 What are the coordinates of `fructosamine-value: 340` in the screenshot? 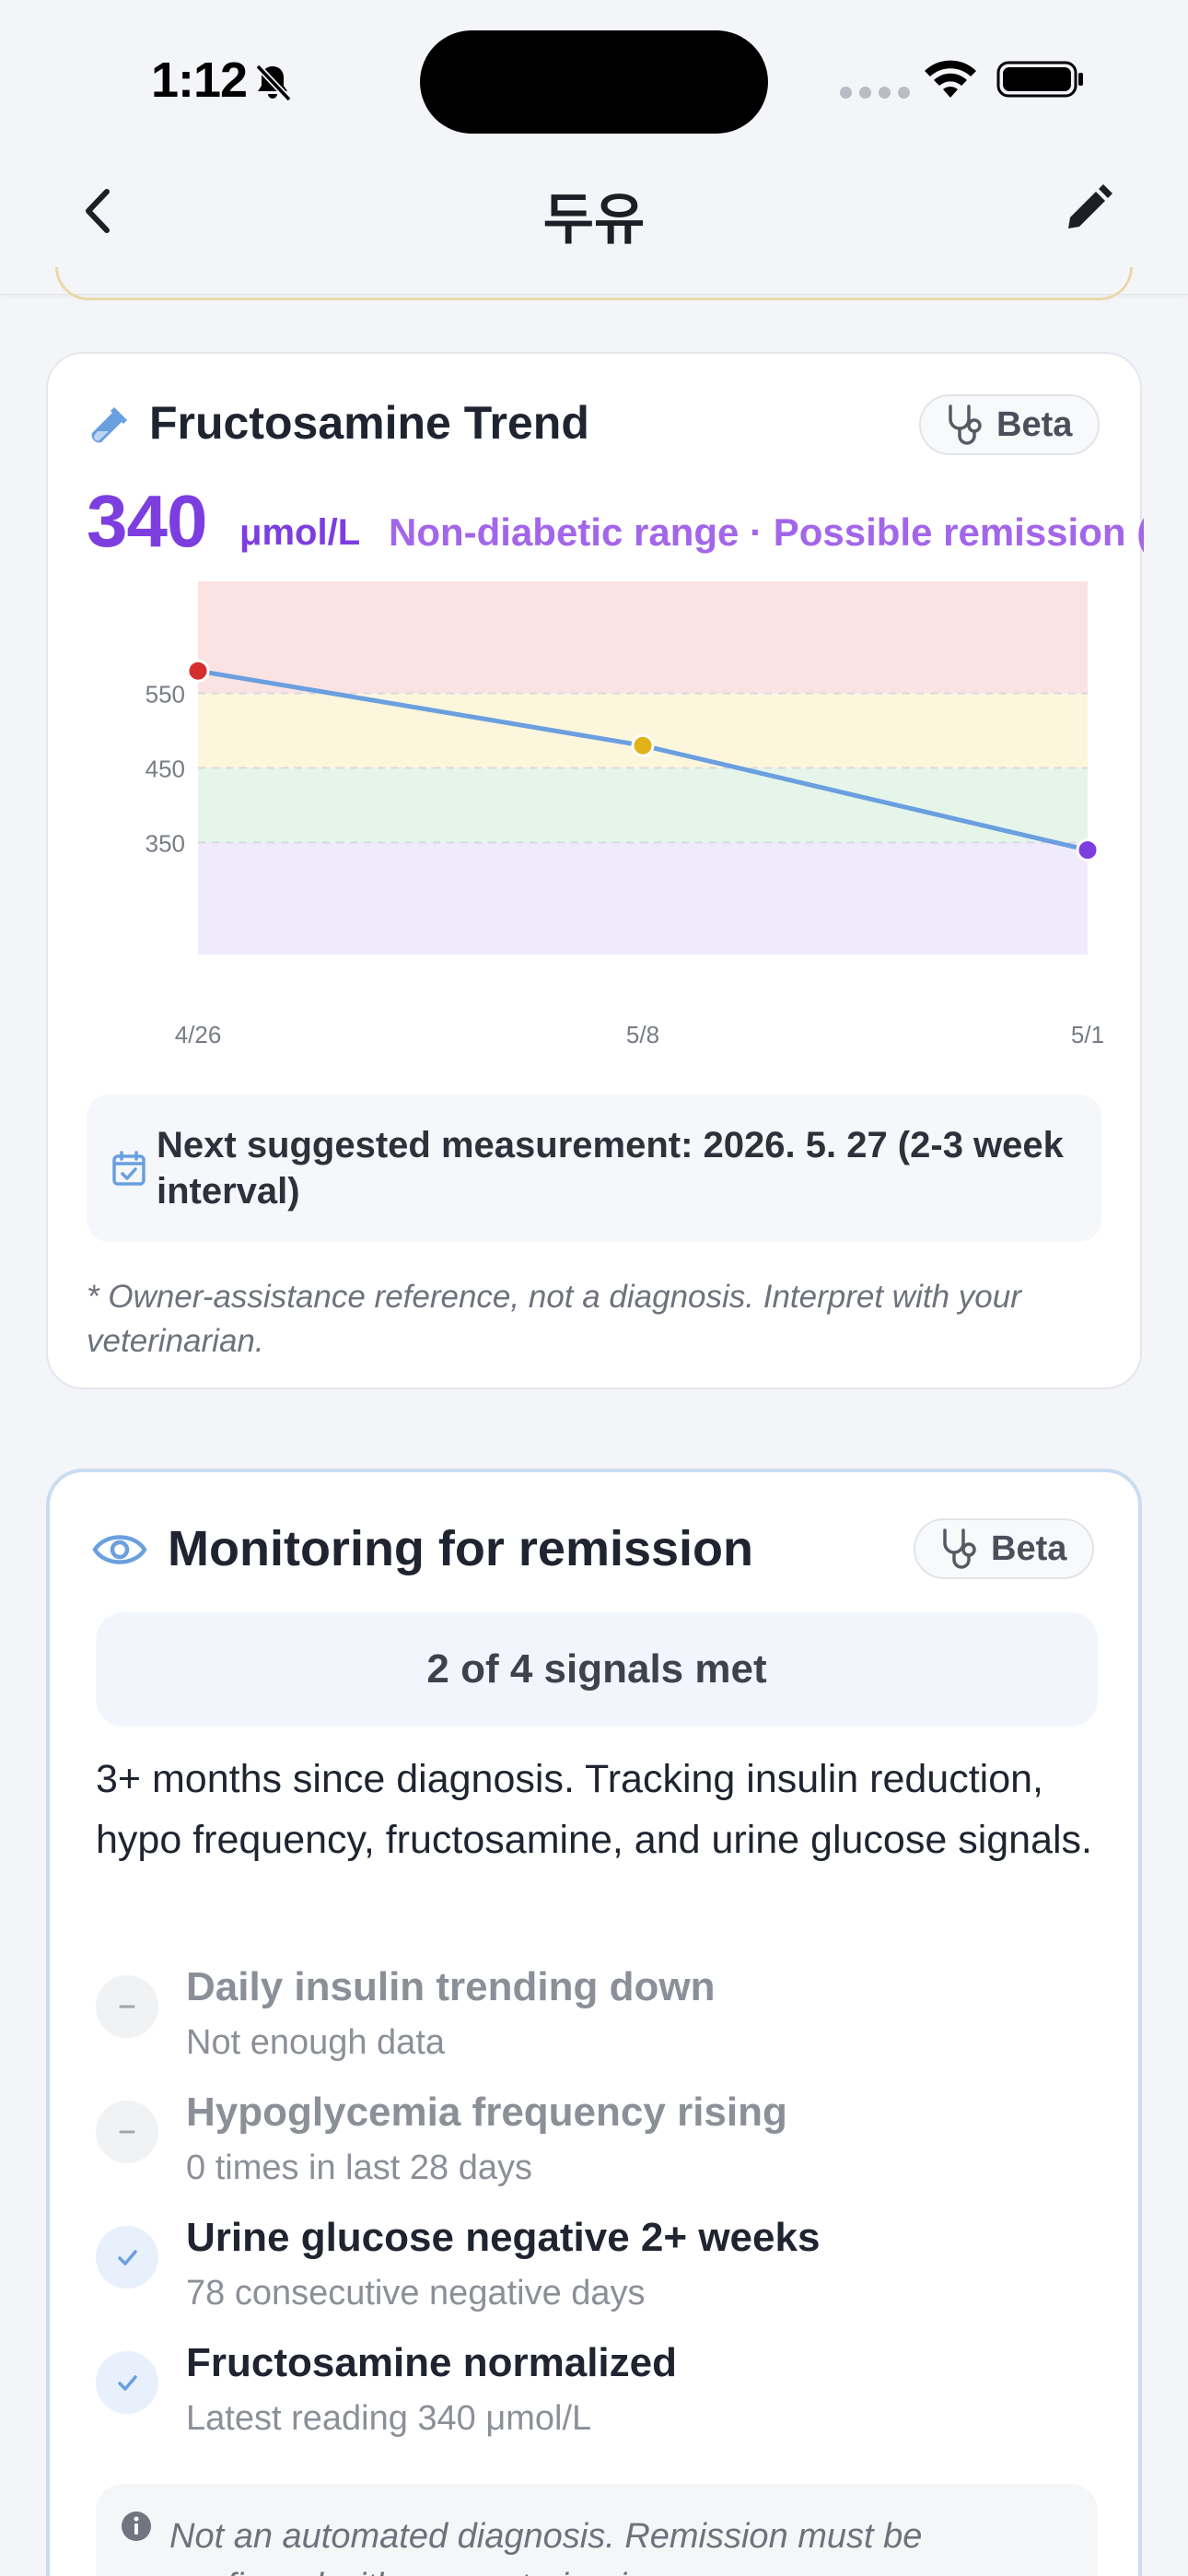 It's located at (147, 521).